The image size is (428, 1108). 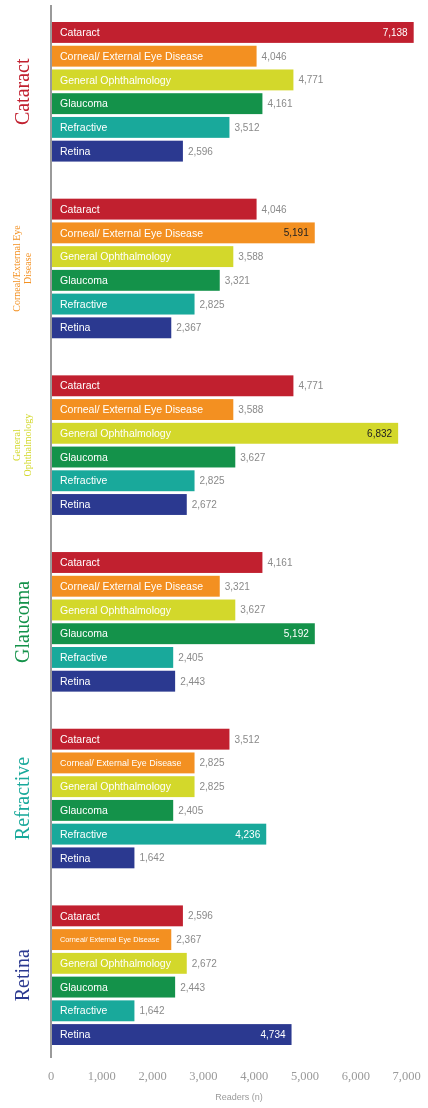 I want to click on series-label: Corneal/ External Eye Disease, so click(x=132, y=55).